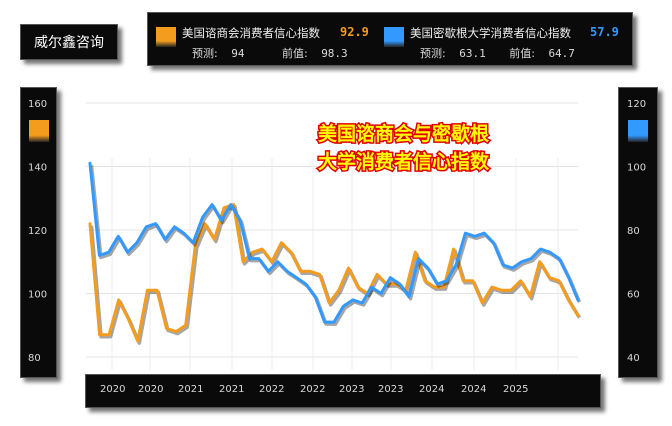  What do you see at coordinates (270, 53) in the screenshot?
I see `legend-forecast-previous: 预测: 94 前值: 98.3` at bounding box center [270, 53].